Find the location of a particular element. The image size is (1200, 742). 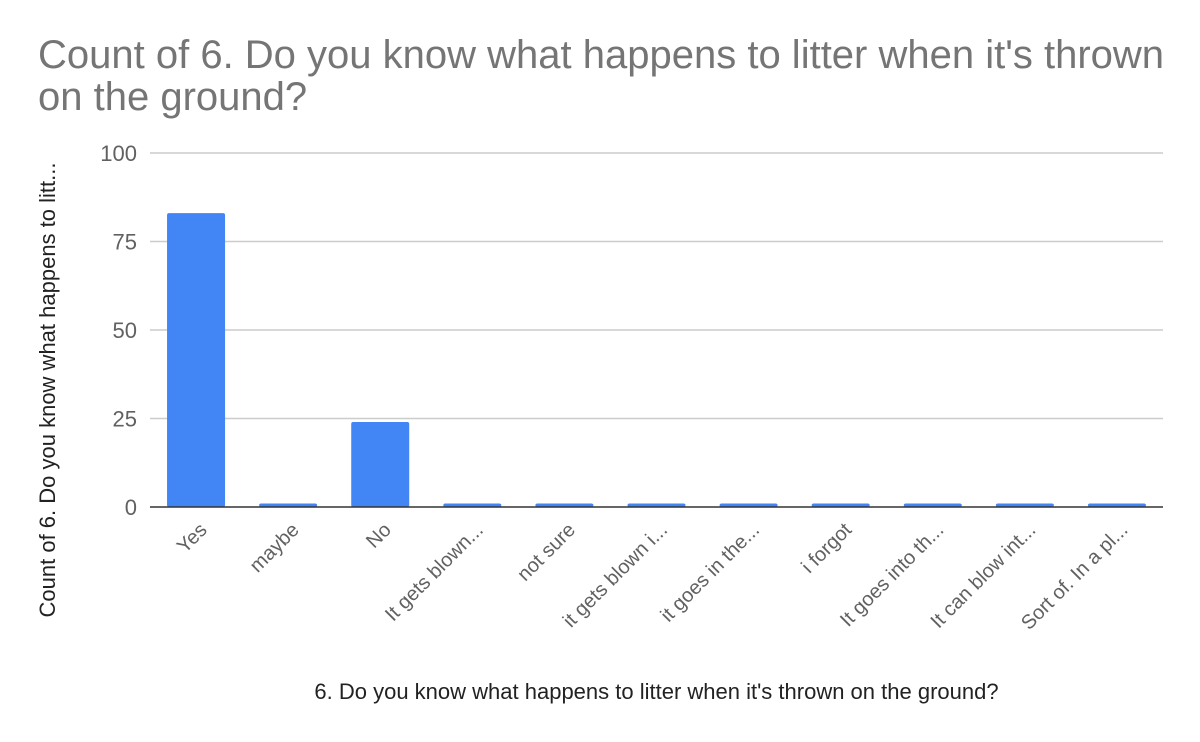

y-tick-labels: 0 25 50 75 100 is located at coordinates (118, 330).